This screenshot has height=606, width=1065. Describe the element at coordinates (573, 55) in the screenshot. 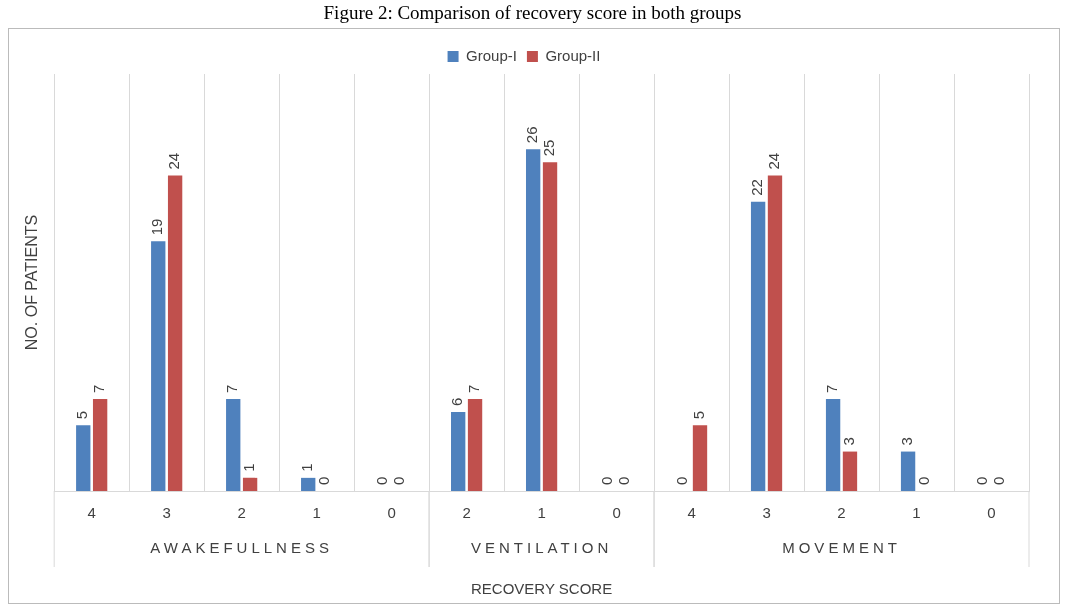

I see `legend-label: Group-II` at that location.